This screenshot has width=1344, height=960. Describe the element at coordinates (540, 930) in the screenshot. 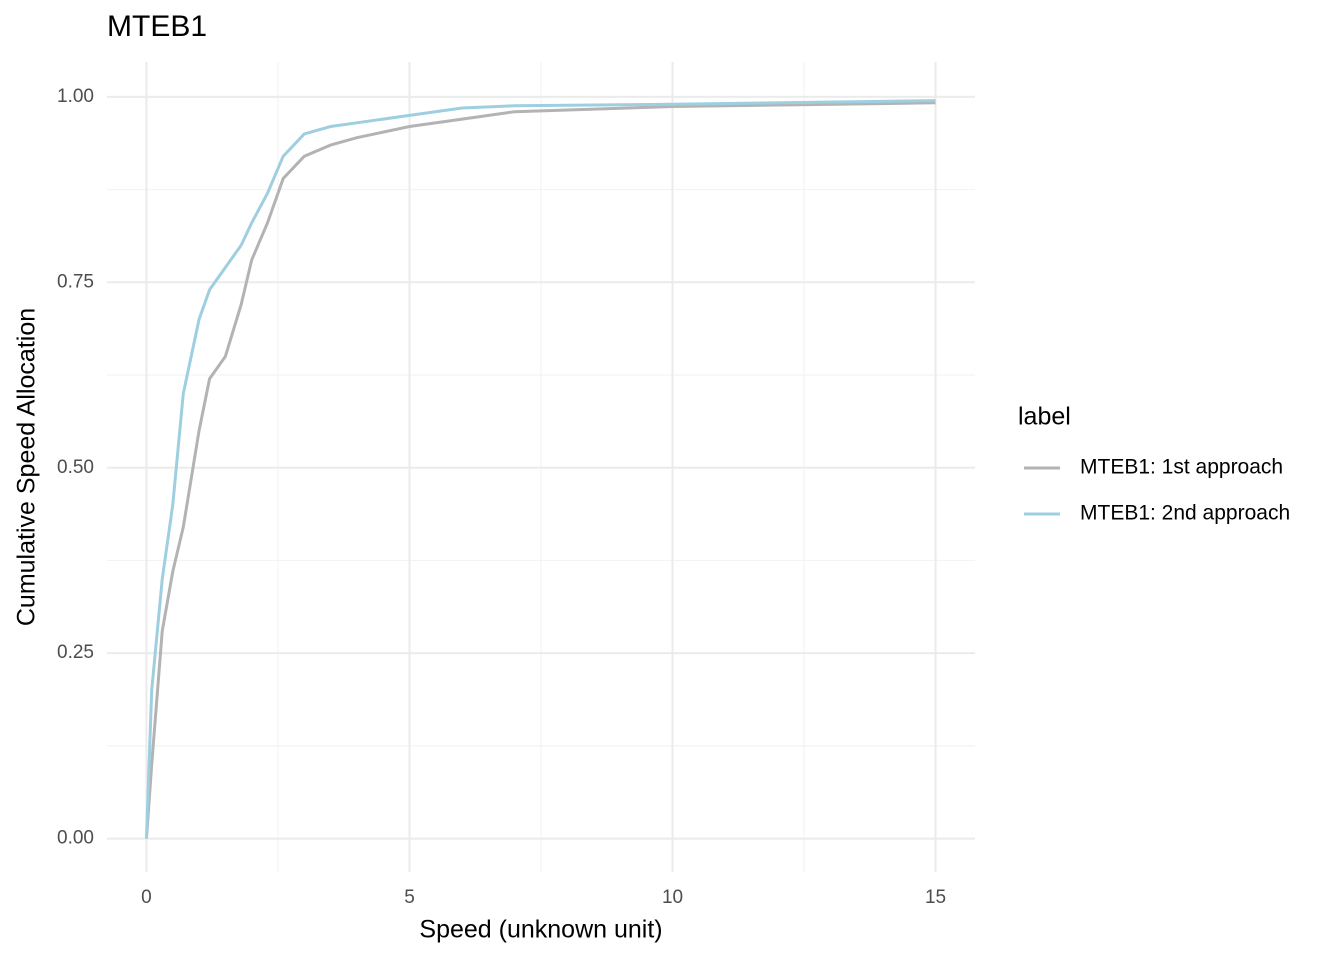

I see `x-axis-label: Speed (unknown unit)` at that location.